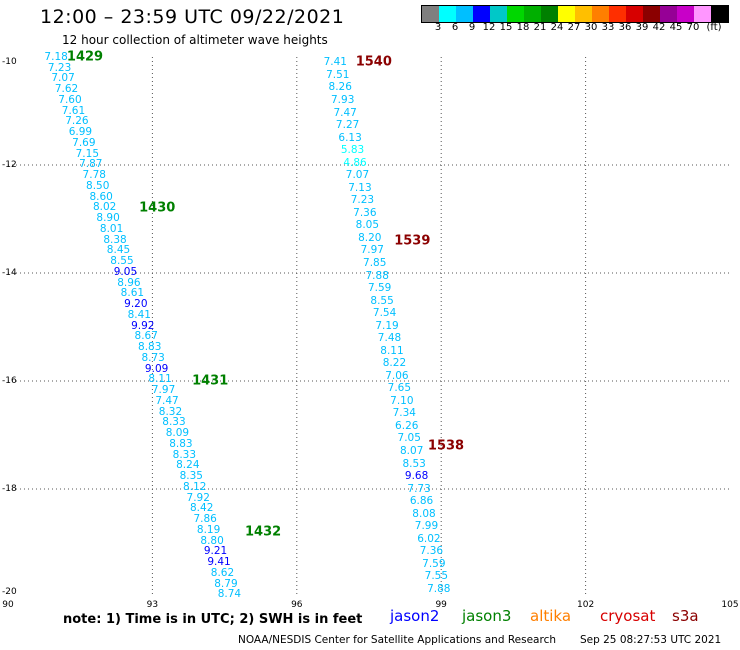  I want to click on legend-label: 27, so click(574, 27).